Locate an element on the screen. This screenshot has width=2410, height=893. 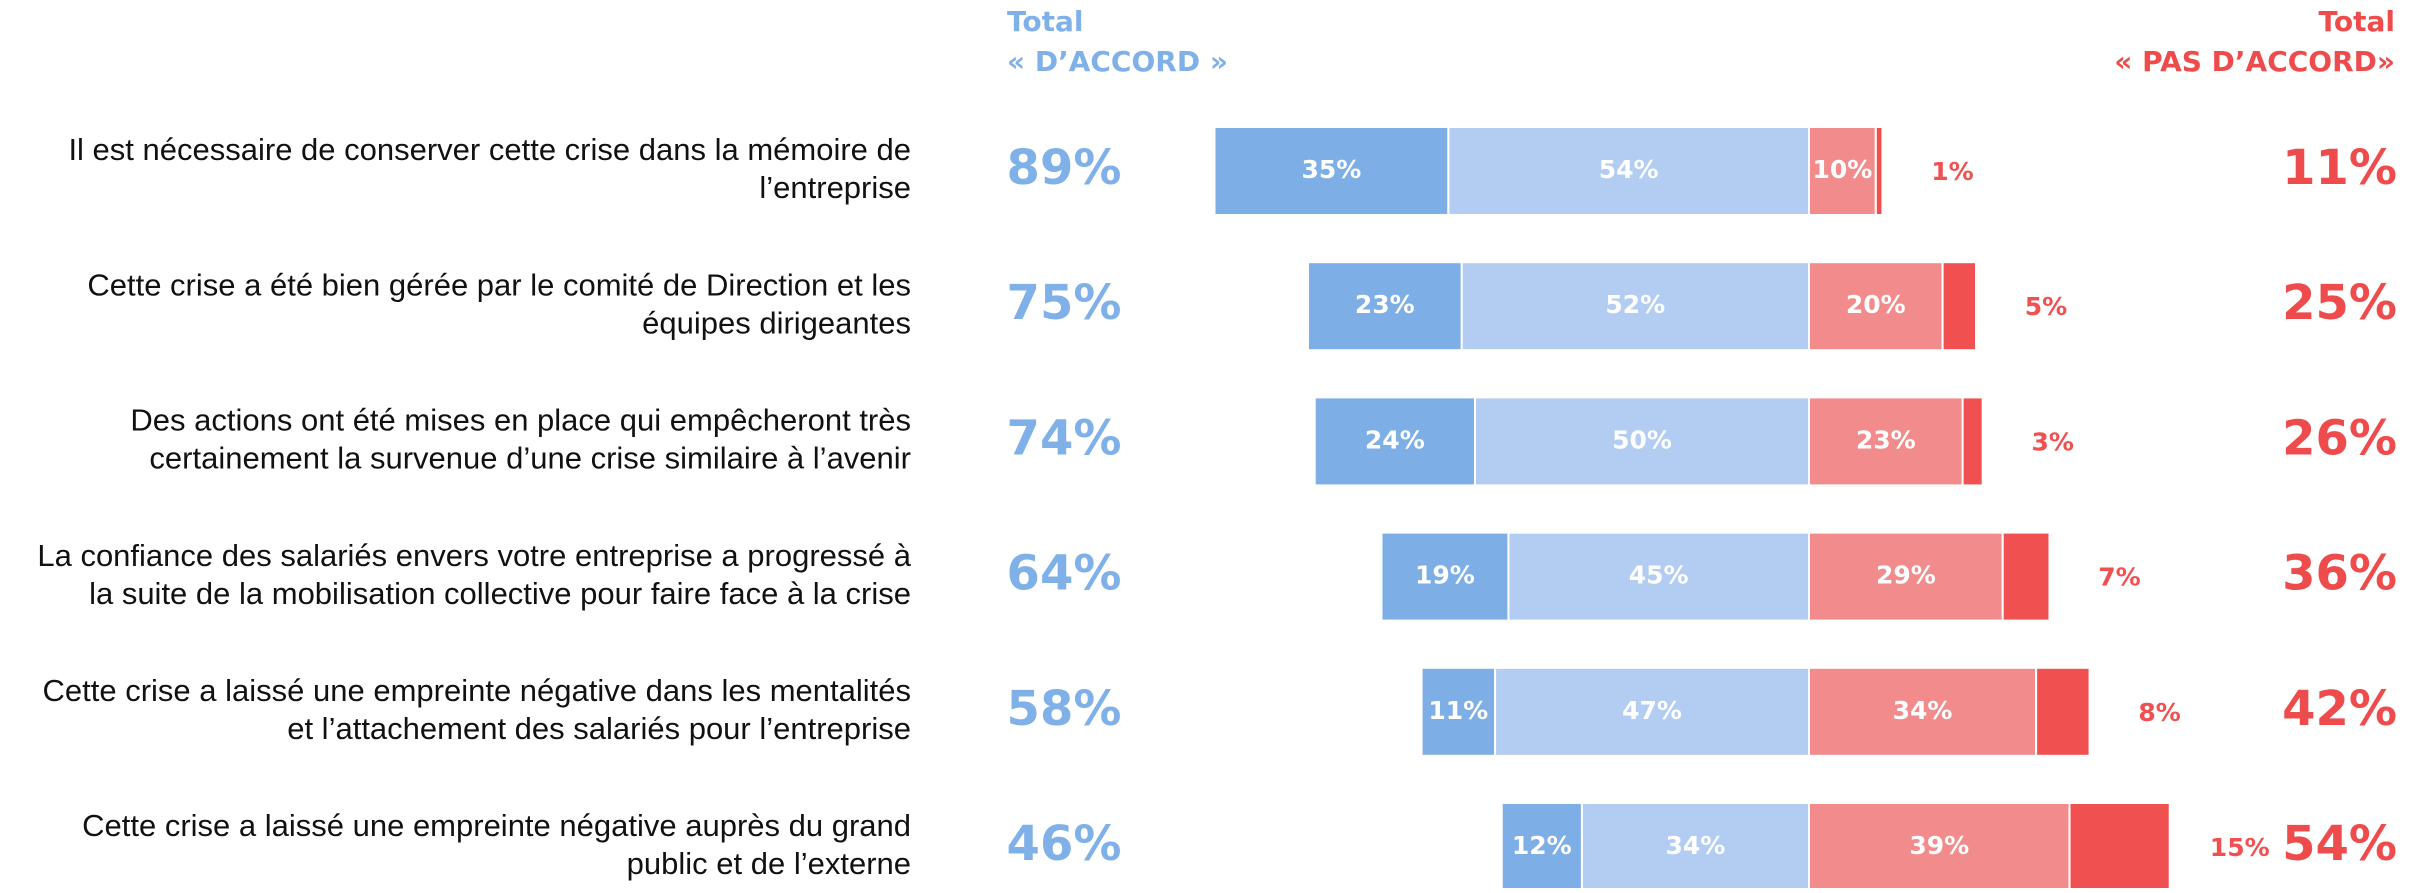
value-label: 5% is located at coordinates (2046, 306).